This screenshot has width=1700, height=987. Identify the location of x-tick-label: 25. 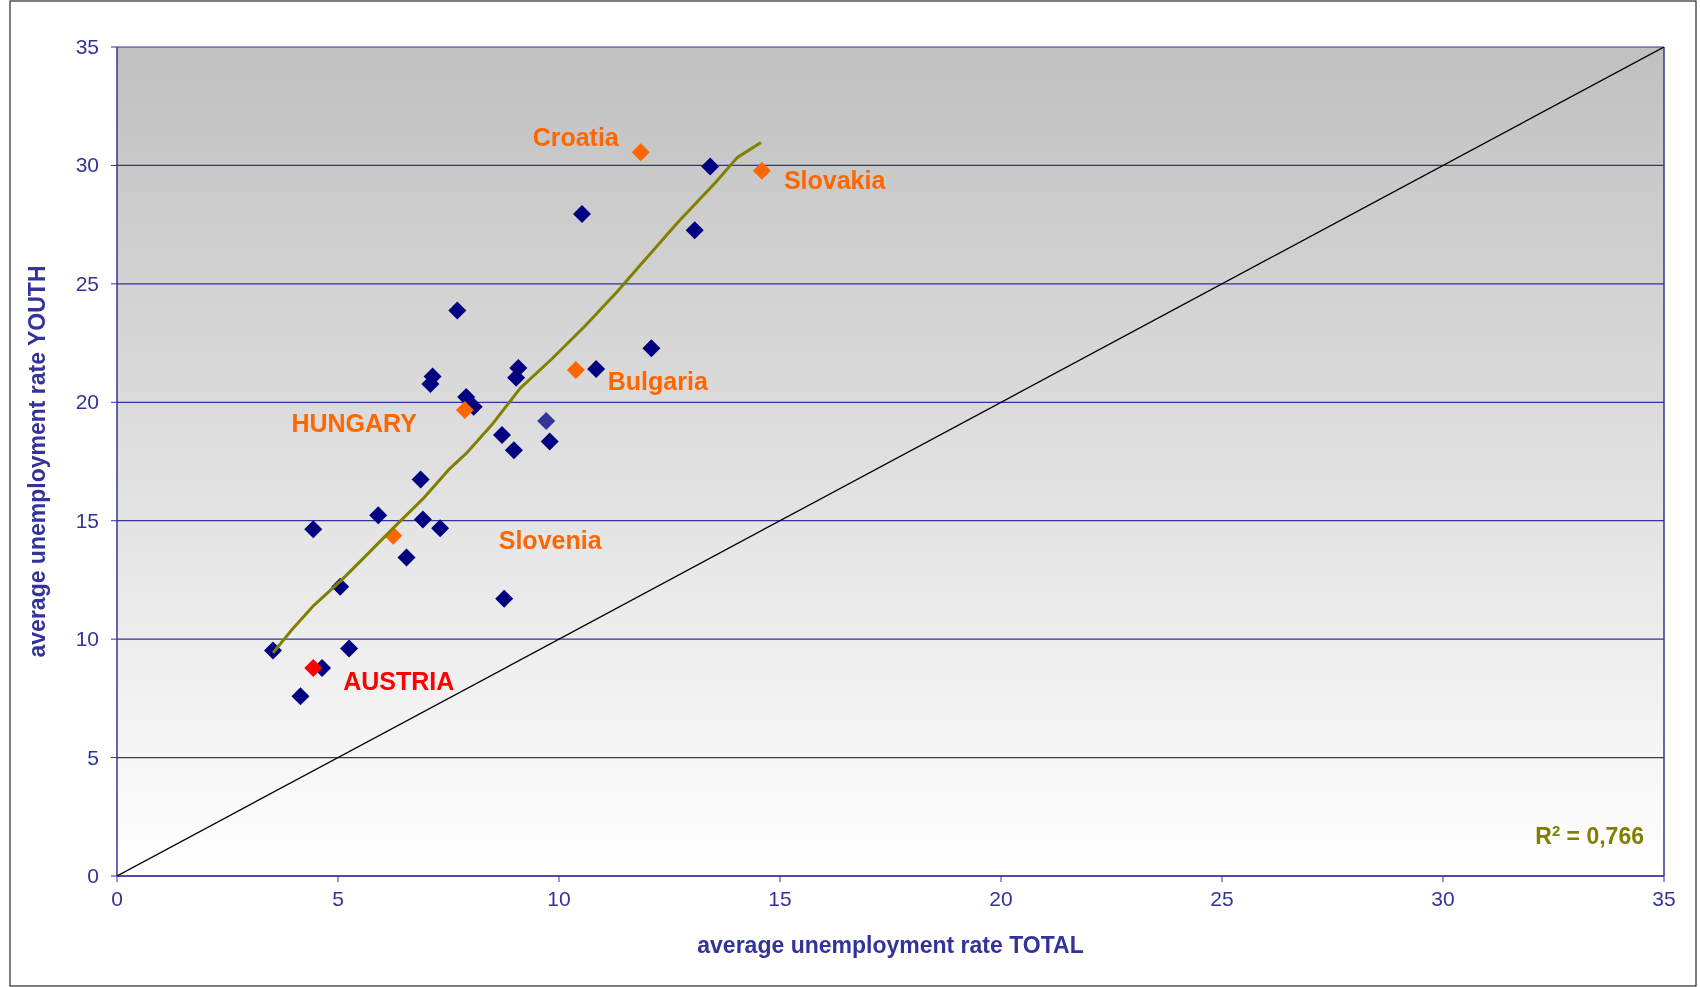
(1222, 898).